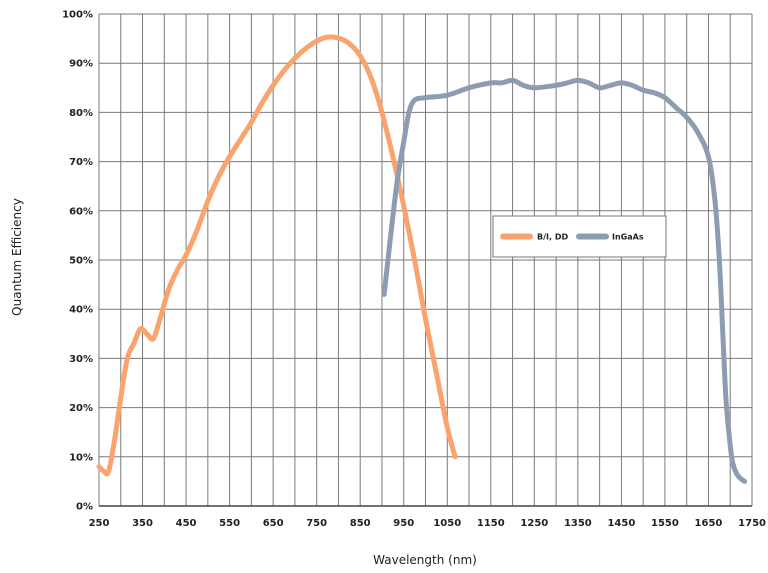  I want to click on x-tick-label: 950, so click(403, 523).